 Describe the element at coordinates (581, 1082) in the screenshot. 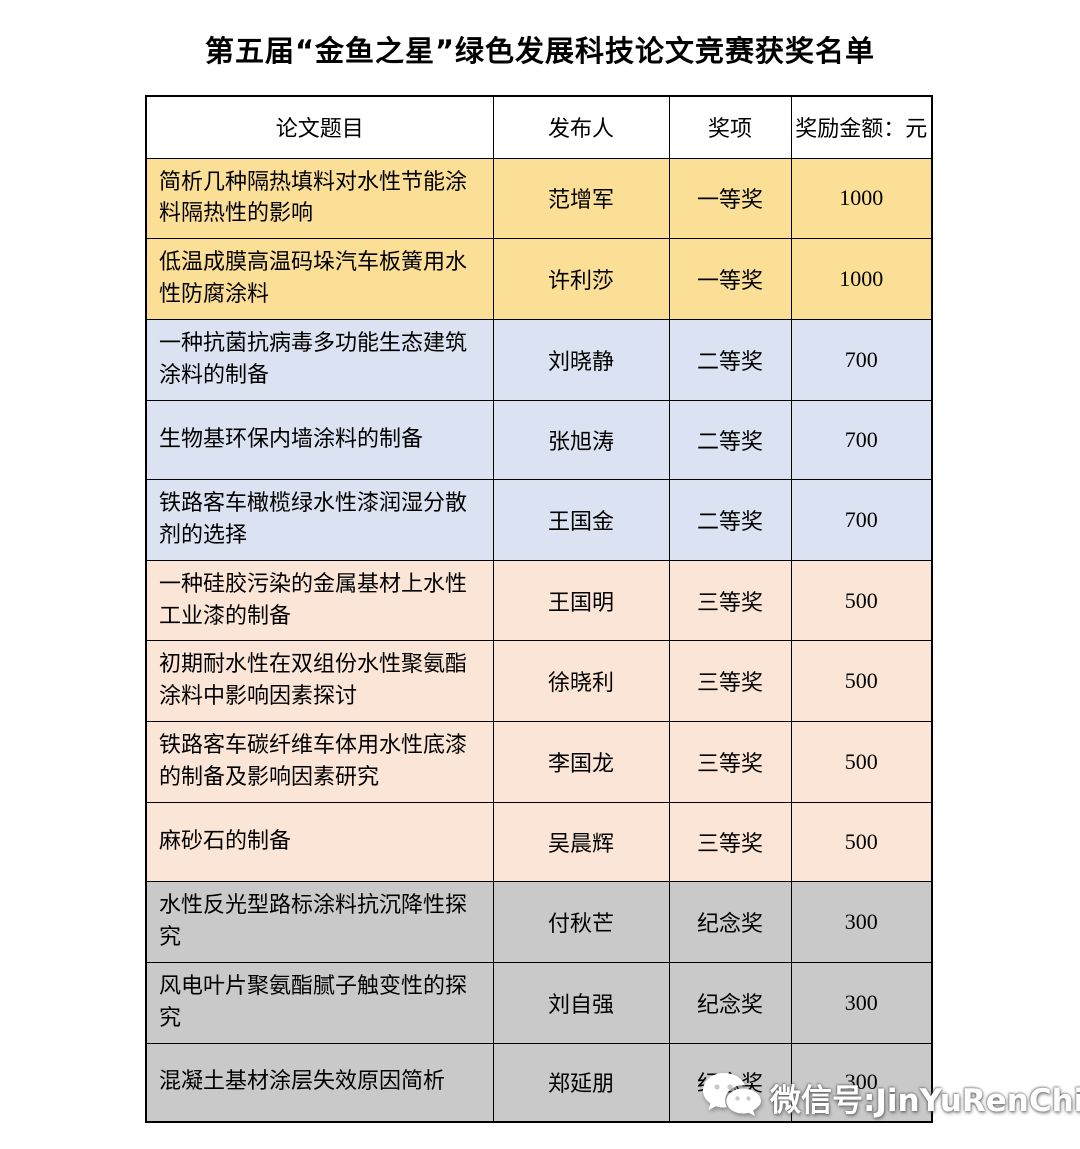

I see `author-cell: 郑延朋` at that location.